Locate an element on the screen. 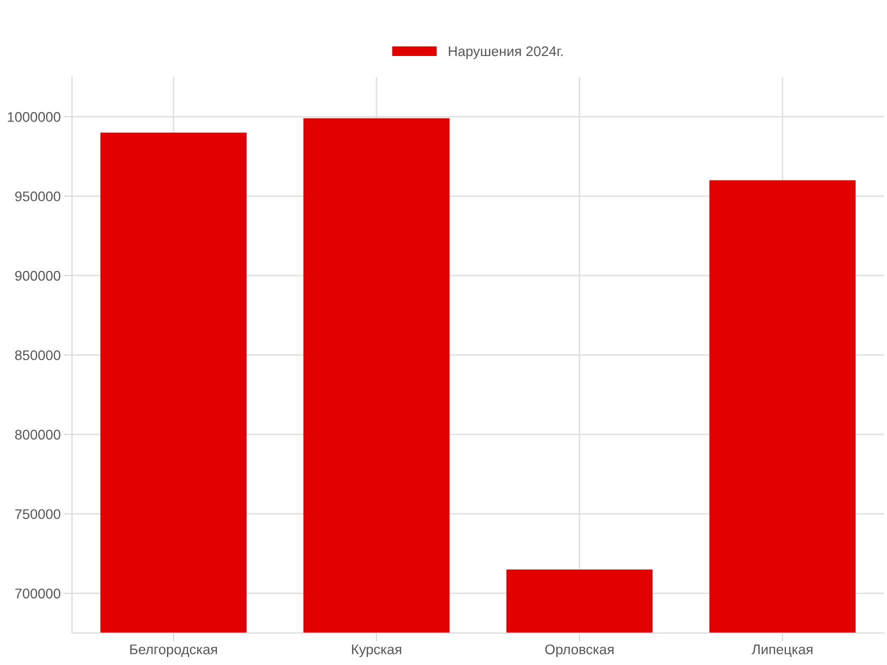  y-tick-label: 850000 is located at coordinates (37, 355).